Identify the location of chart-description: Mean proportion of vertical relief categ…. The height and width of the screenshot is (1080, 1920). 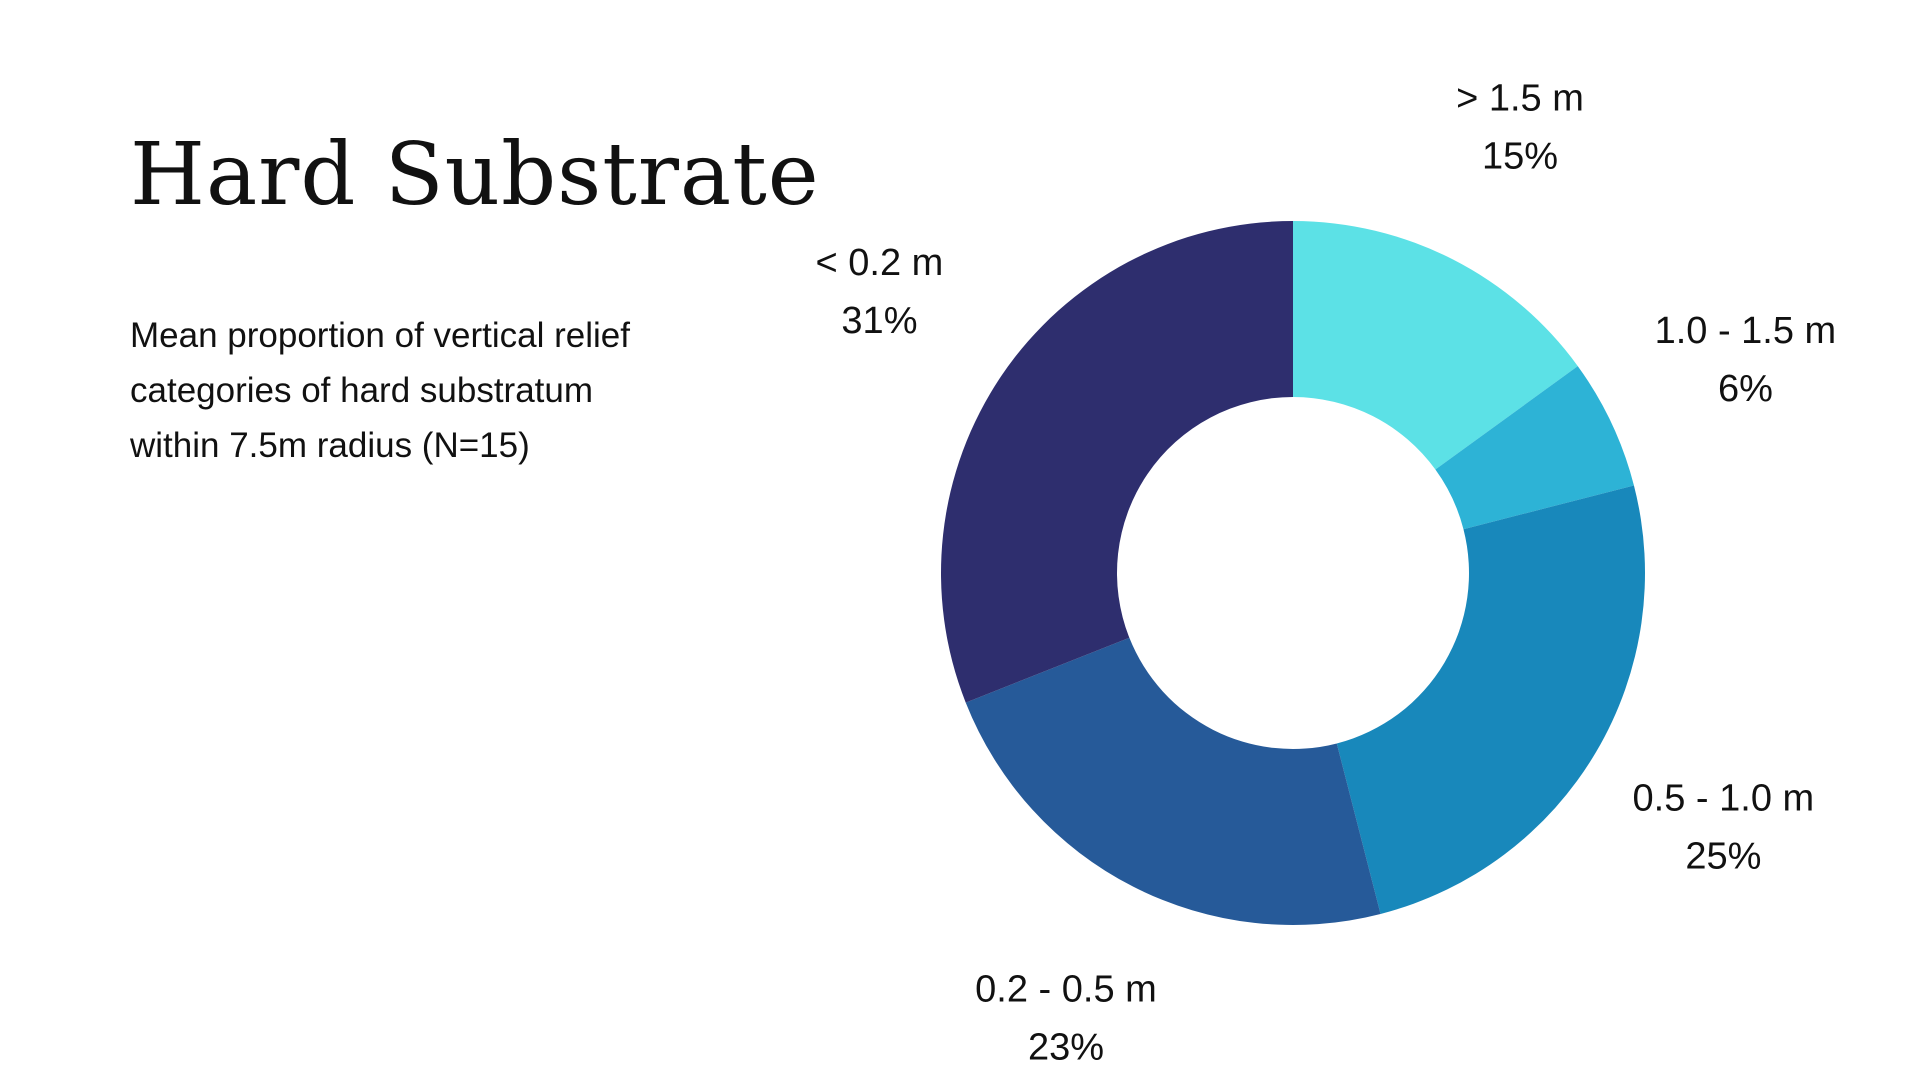
(380, 390).